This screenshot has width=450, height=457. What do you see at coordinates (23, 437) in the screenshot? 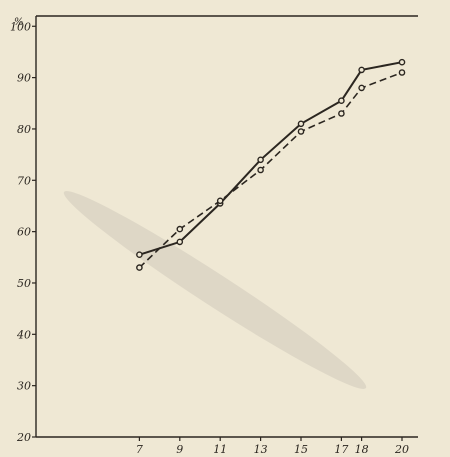
I see `y-tick-label: 20` at bounding box center [23, 437].